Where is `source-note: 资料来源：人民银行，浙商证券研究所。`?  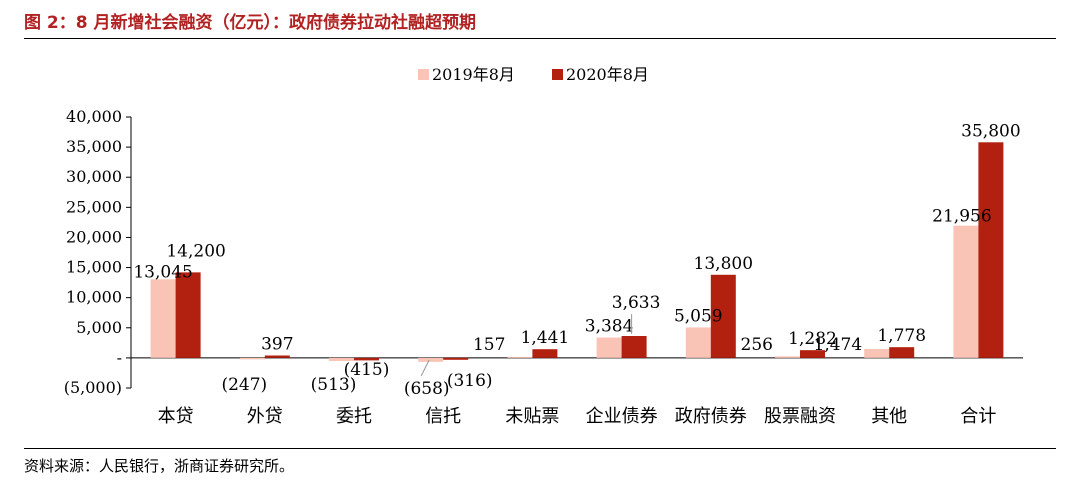
source-note: 资料来源：人民银行，浙商证券研究所。 is located at coordinates (159, 466).